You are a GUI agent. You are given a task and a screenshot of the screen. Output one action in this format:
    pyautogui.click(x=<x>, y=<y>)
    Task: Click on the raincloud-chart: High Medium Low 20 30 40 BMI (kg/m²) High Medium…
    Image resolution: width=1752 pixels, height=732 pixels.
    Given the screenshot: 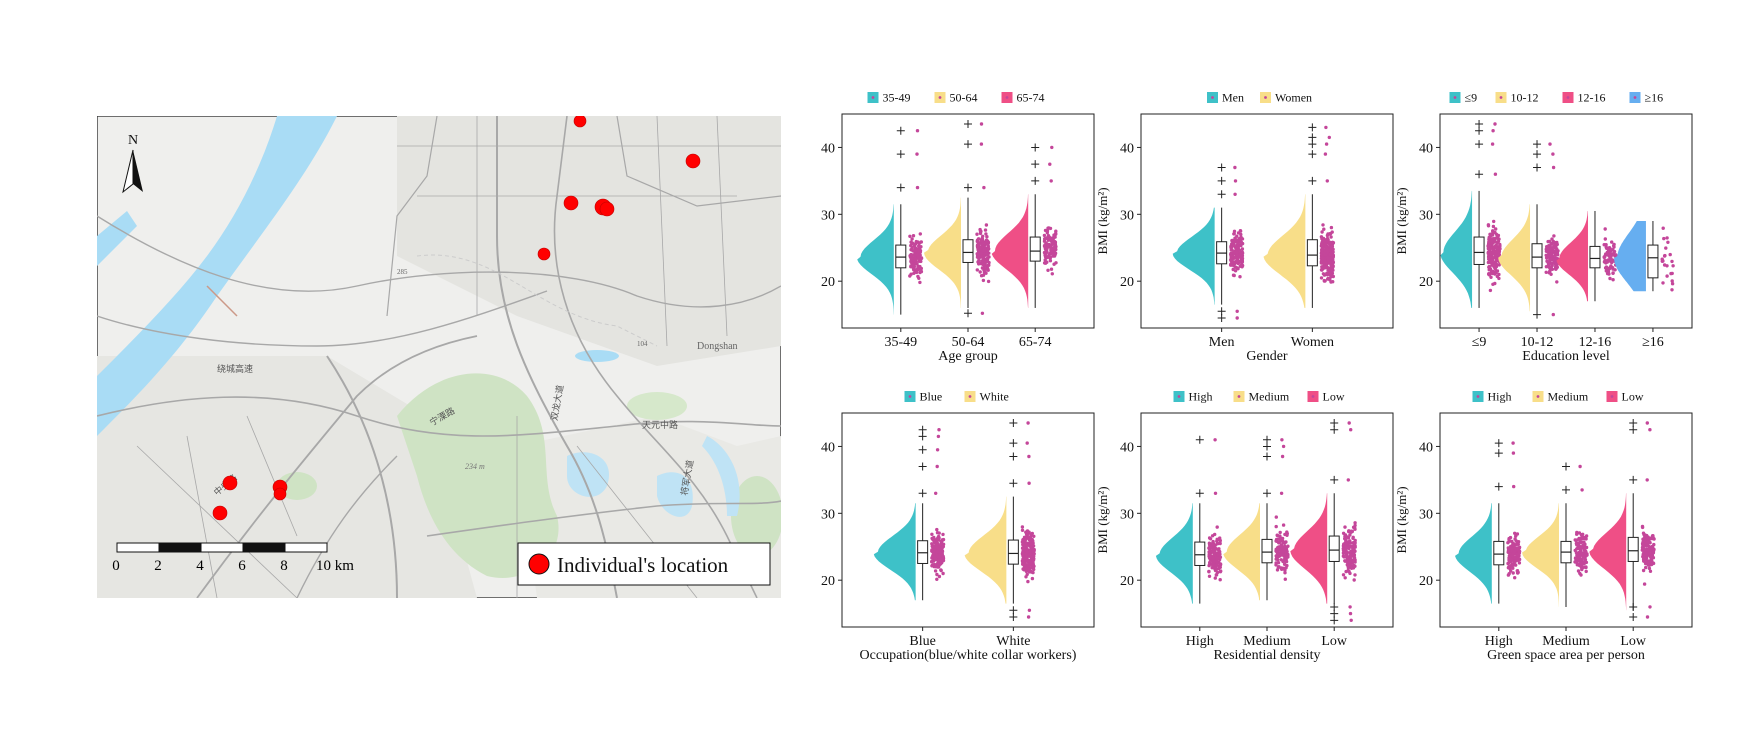 What is the action you would take?
    pyautogui.click(x=1543, y=526)
    